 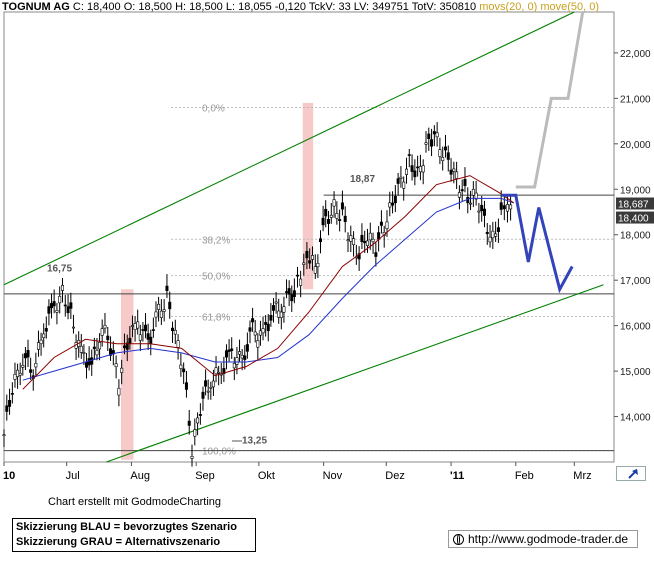 I want to click on level-label: 16,75, so click(x=59, y=269).